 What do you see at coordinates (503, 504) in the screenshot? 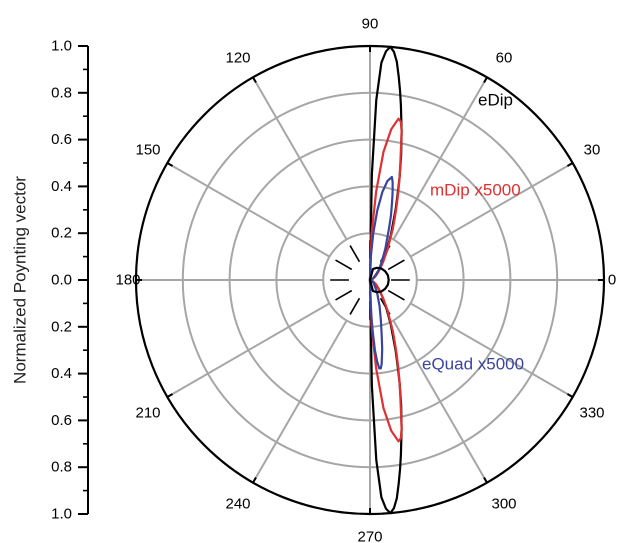
I see `angle-label-300: 300` at bounding box center [503, 504].